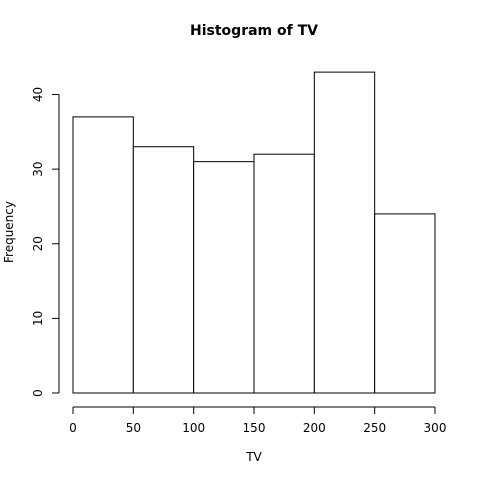 This screenshot has height=480, width=480. Describe the element at coordinates (253, 457) in the screenshot. I see `x-axis-label: TV` at that location.